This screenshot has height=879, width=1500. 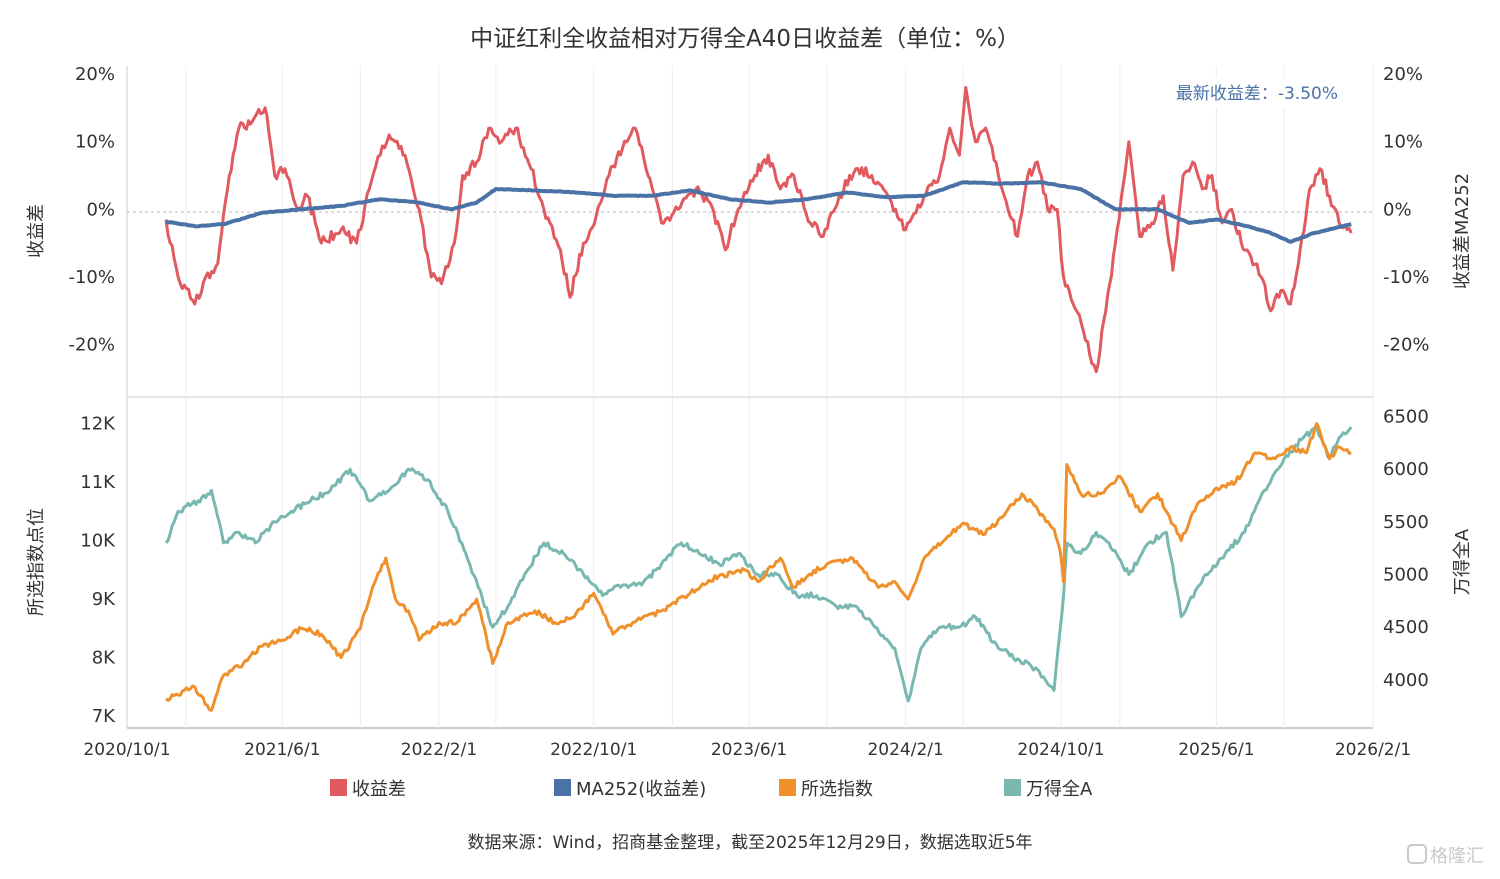 I want to click on bottom-left-tick-labels: 12K 11K 10K 9K 8K 7K, so click(x=98, y=571).